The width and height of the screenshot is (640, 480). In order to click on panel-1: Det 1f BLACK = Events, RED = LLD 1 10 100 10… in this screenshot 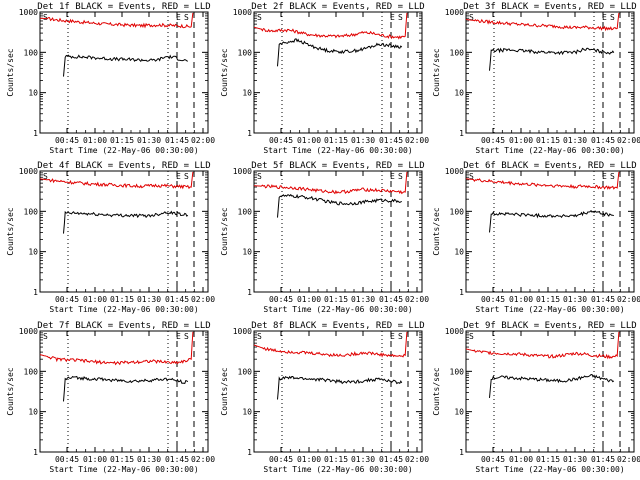, I will do `click(110, 78)`.